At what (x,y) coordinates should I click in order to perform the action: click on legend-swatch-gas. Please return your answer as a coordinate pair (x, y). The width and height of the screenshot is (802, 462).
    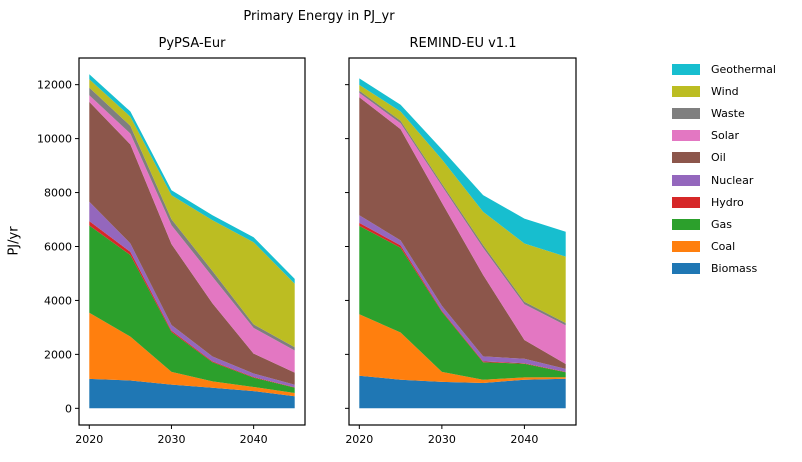
    Looking at the image, I should click on (686, 224).